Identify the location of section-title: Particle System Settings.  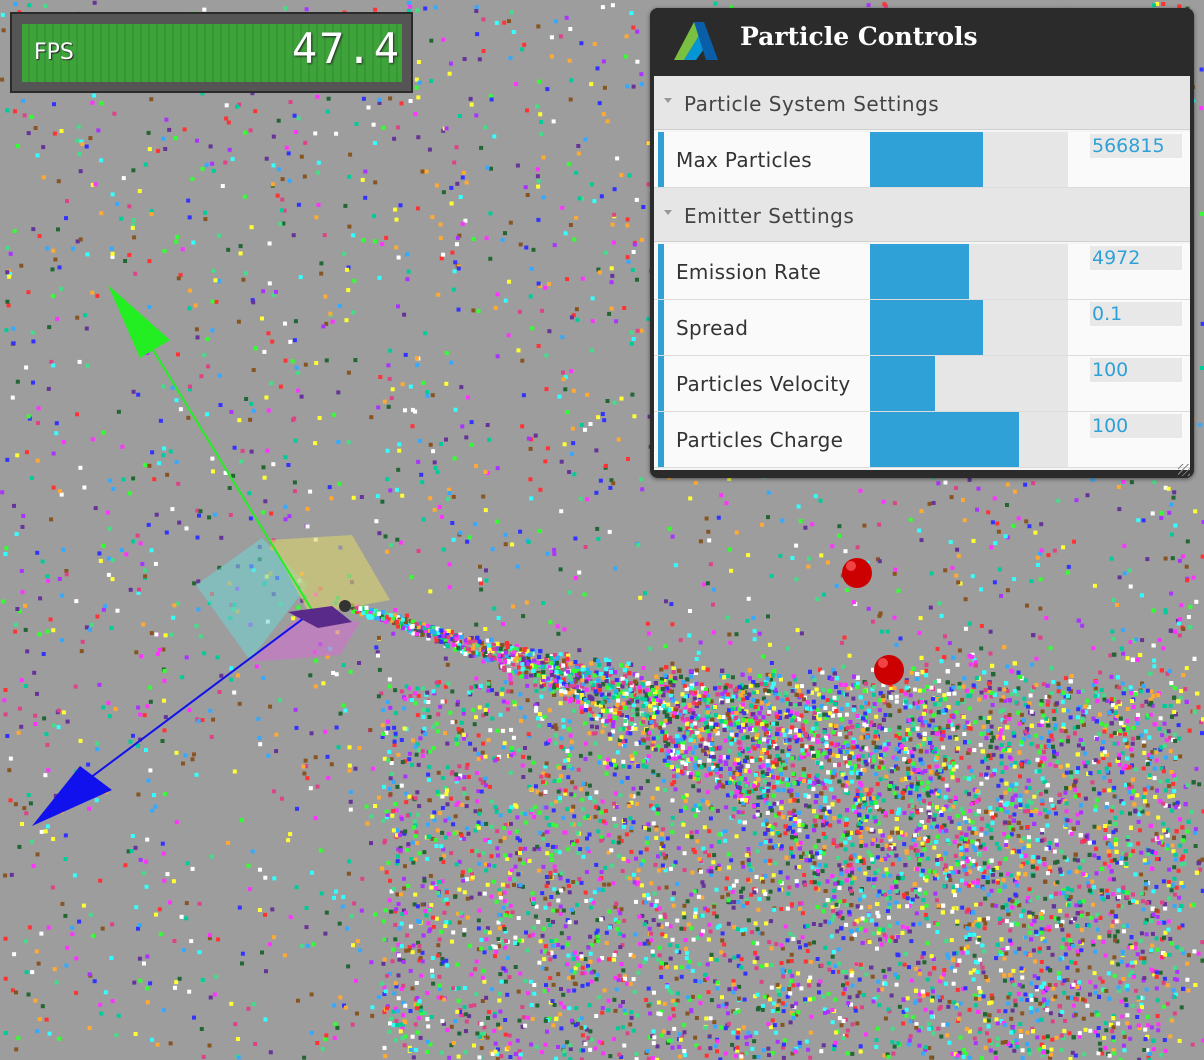
(812, 104).